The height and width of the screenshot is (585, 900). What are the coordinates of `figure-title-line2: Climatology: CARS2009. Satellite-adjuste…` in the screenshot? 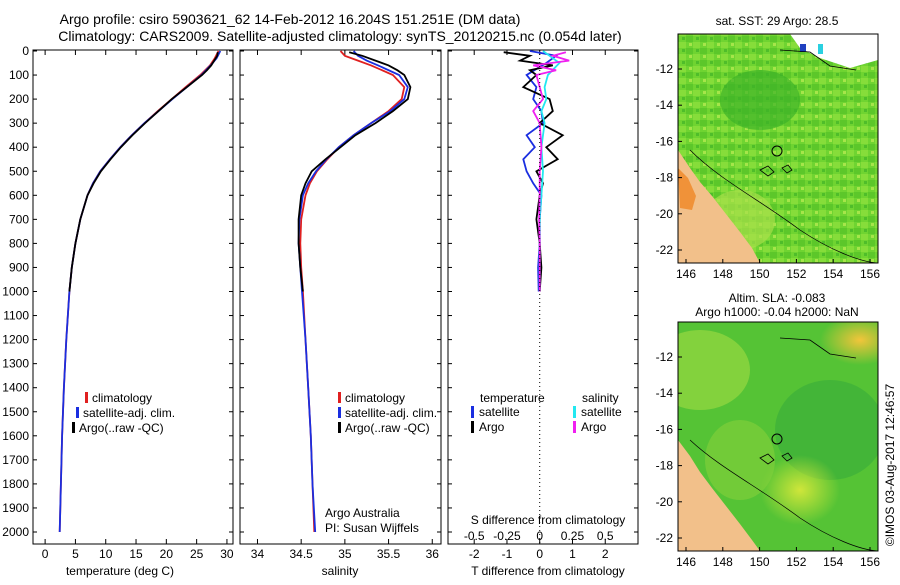 It's located at (339, 36).